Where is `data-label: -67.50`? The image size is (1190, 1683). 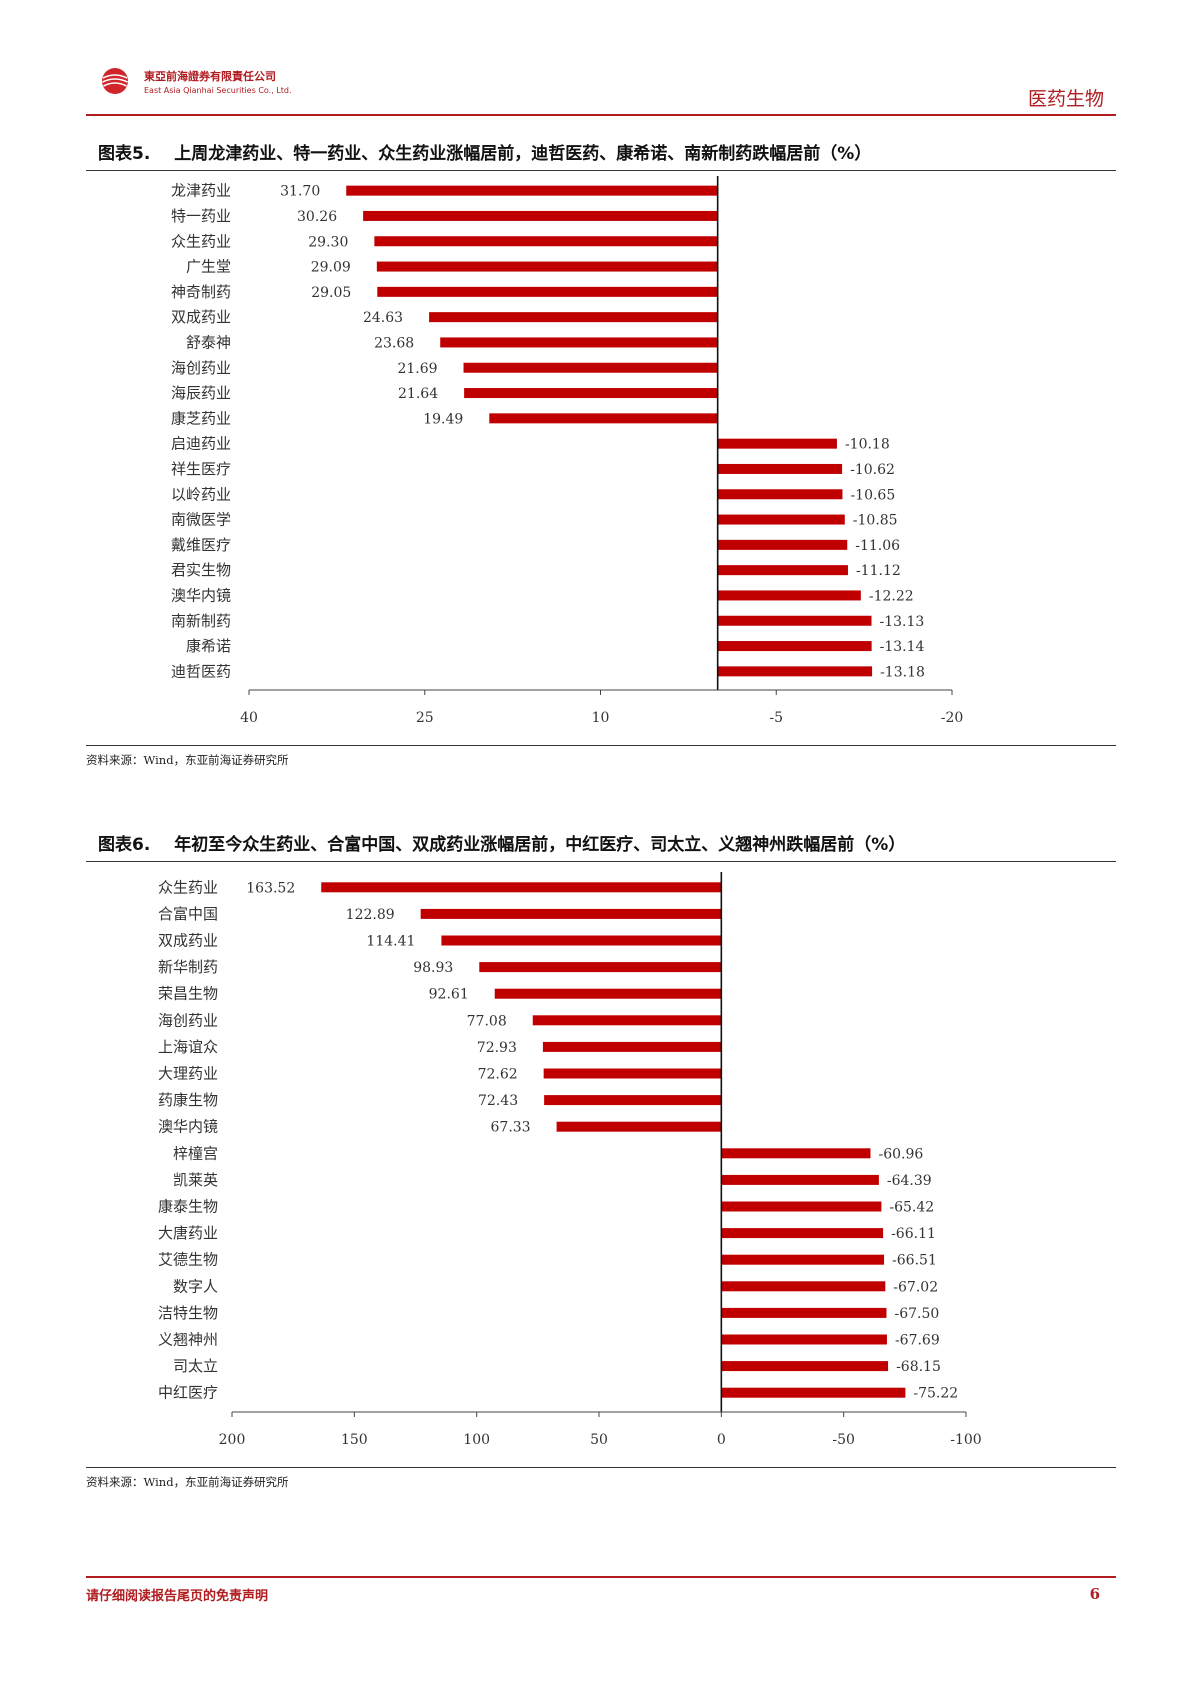
data-label: -67.50 is located at coordinates (916, 1314).